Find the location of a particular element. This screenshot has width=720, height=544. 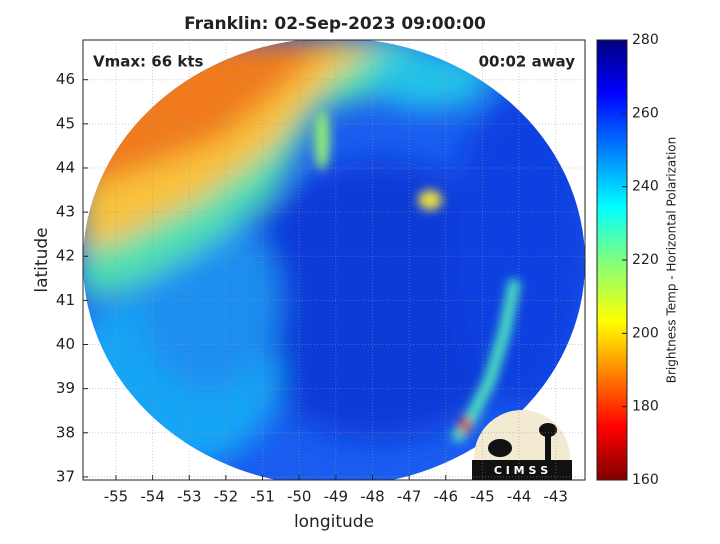

x-tick-label: -44 is located at coordinates (519, 497).